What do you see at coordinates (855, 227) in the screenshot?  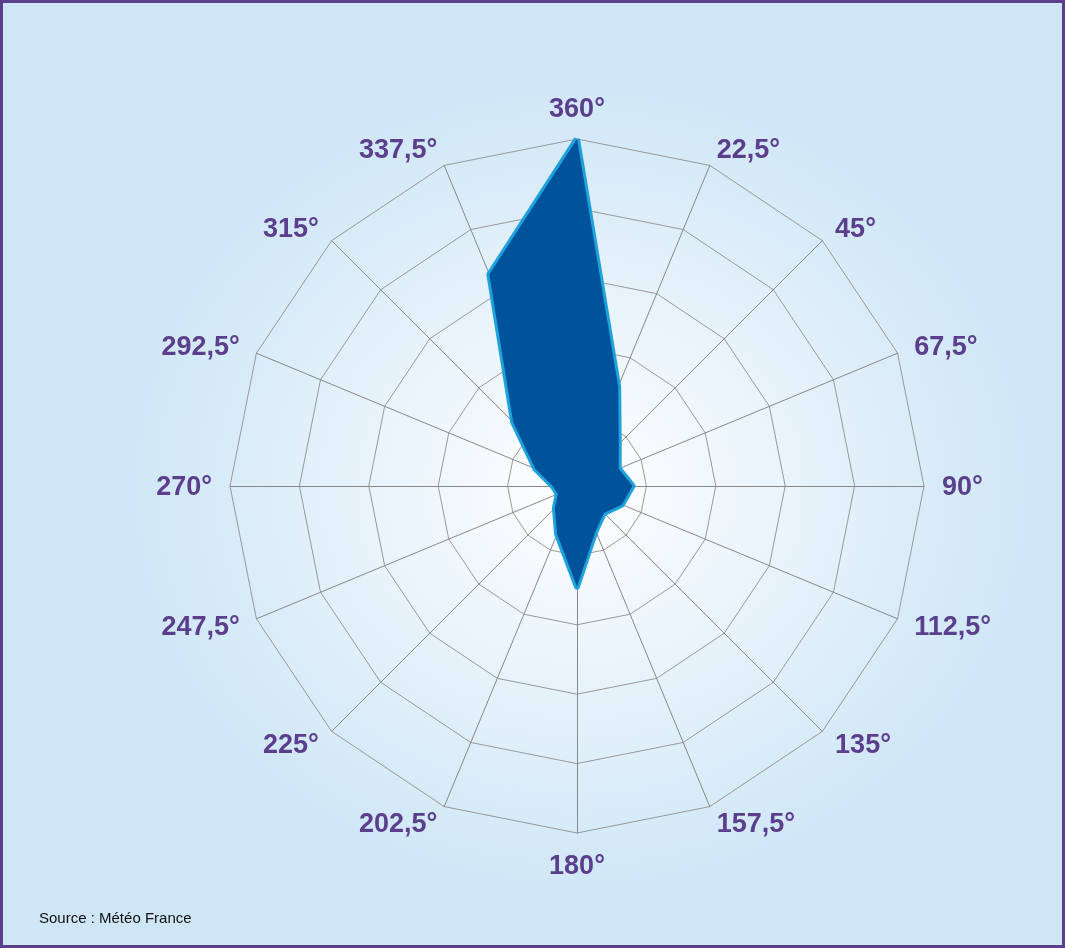 I see `spoke-label: 45°` at bounding box center [855, 227].